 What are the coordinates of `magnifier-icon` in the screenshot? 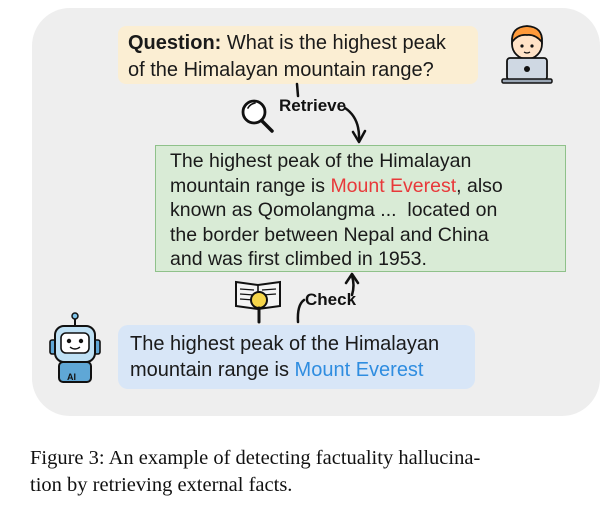 It's located at (257, 116).